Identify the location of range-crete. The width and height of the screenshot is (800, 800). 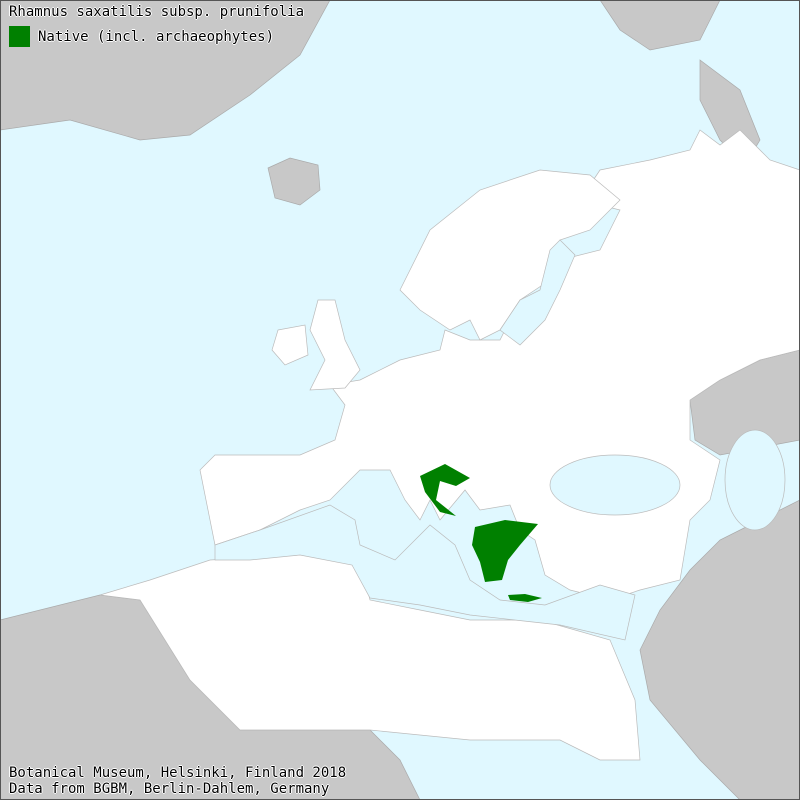
(525, 598).